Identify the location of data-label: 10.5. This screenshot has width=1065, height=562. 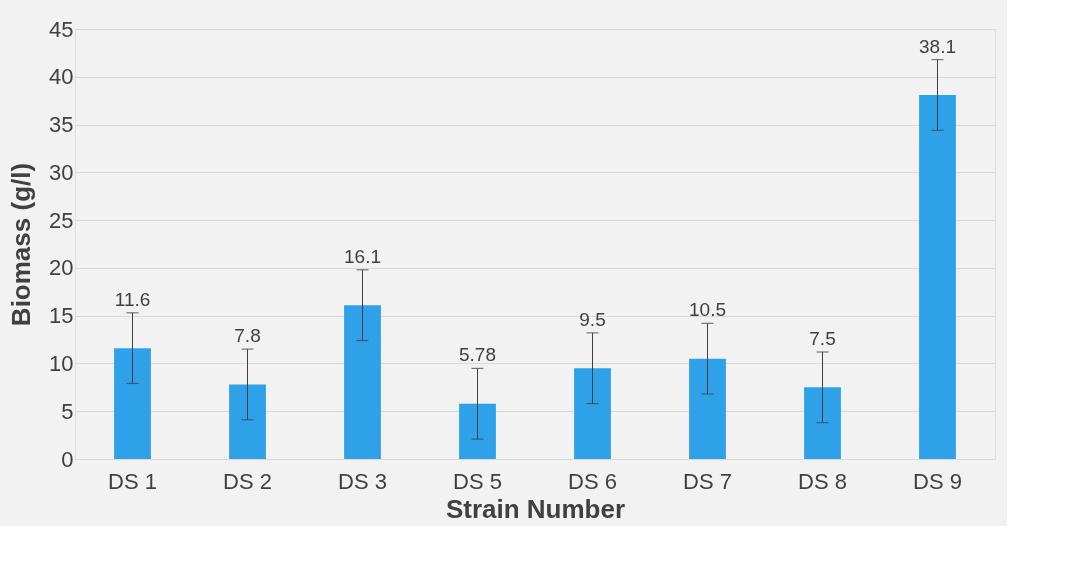
(707, 310).